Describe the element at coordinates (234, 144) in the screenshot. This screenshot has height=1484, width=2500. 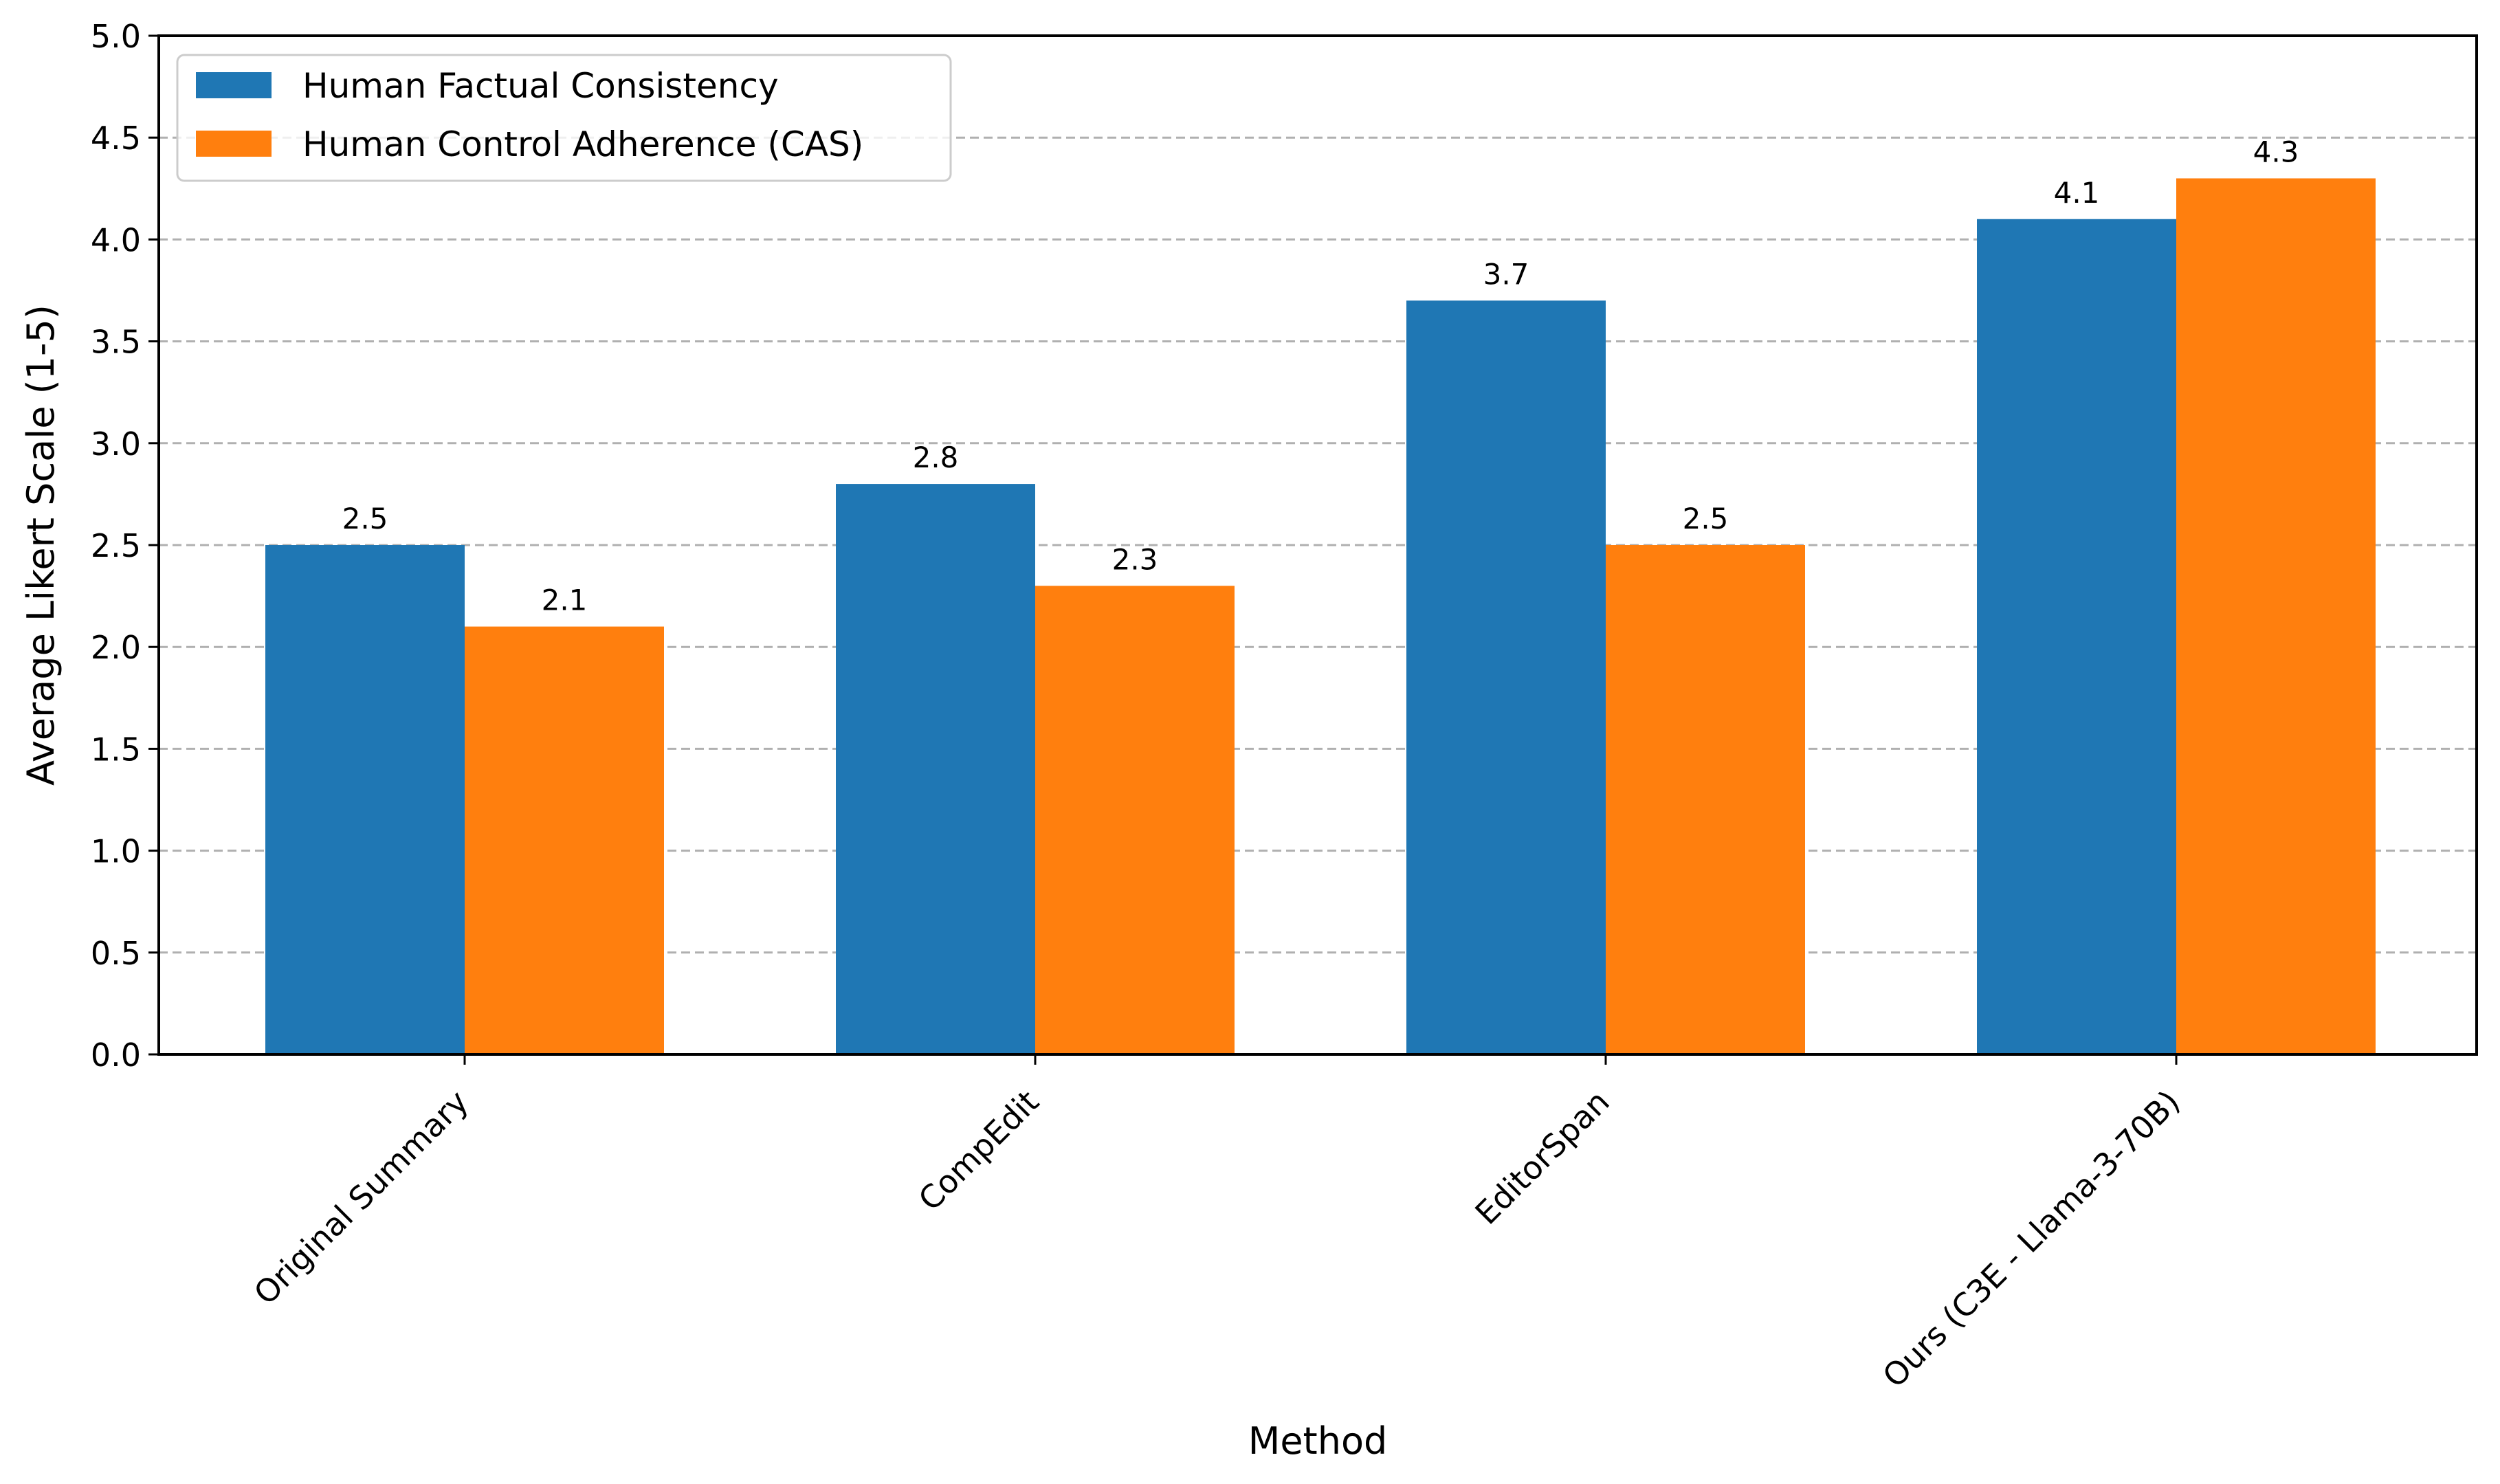
I see `legend-swatch-human-control-adherence` at that location.